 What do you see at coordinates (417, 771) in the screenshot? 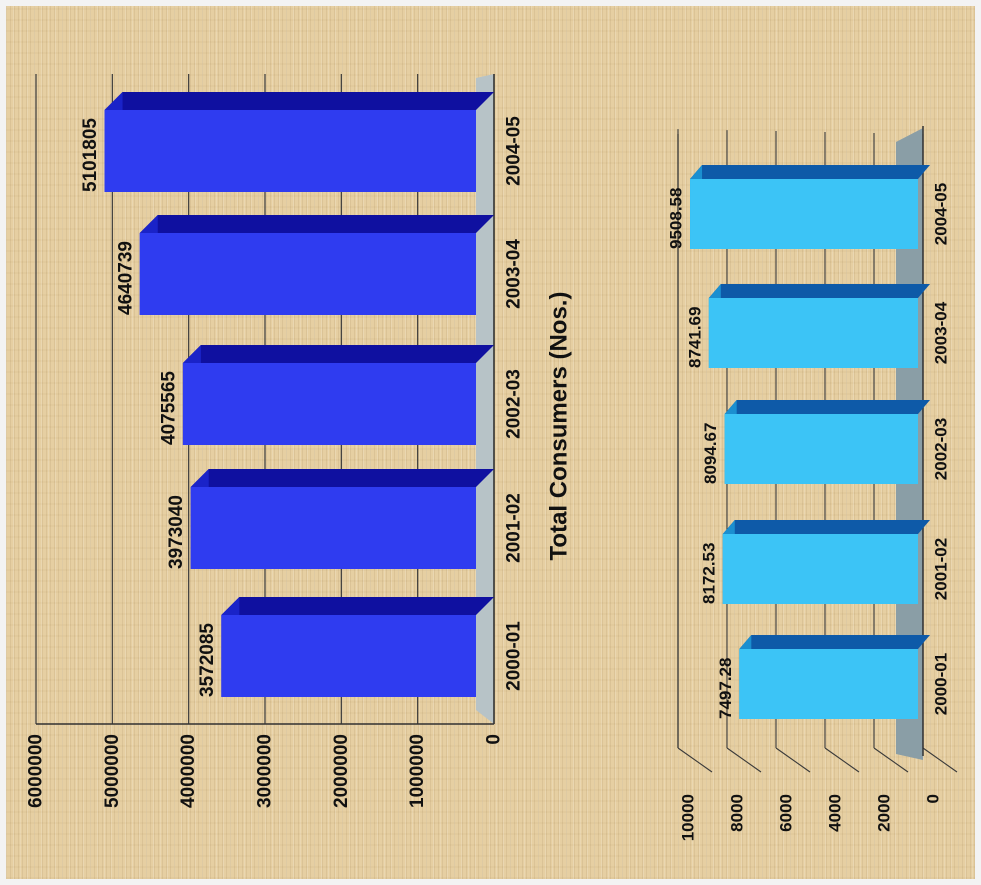
I see `y-tick-label: 1000000` at bounding box center [417, 771].